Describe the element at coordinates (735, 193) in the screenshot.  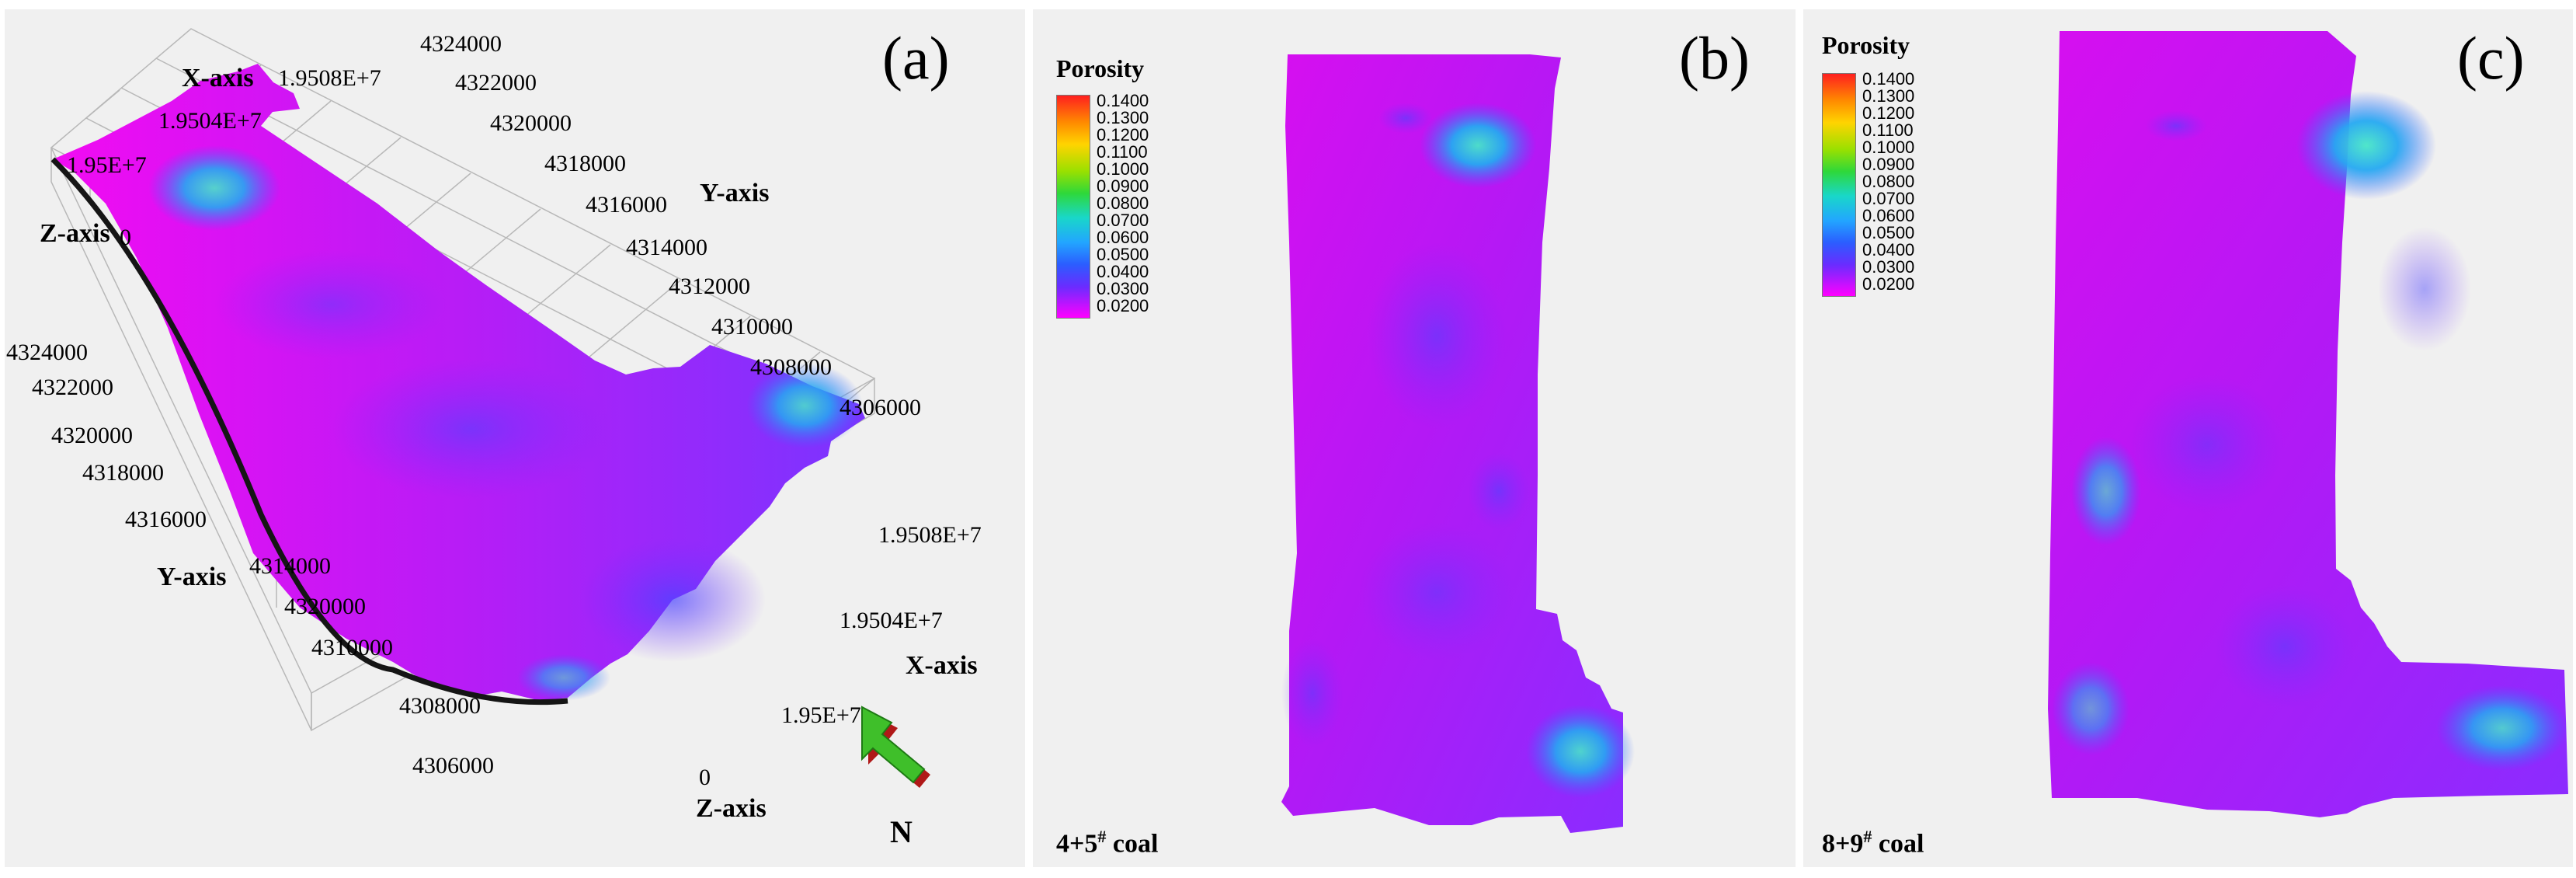
I see `y-axis-title-top: Y-axis` at that location.